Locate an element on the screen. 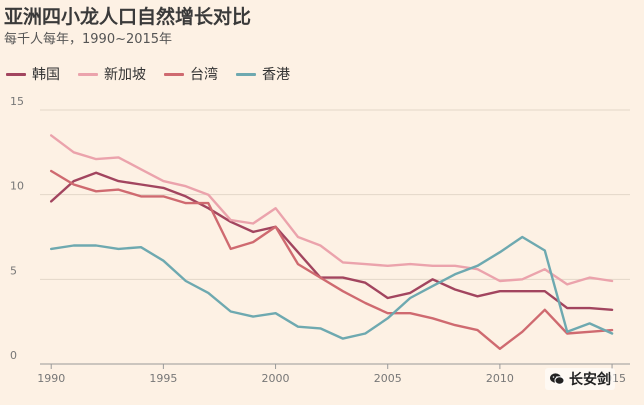 This screenshot has height=405, width=644. y-tick-label: 0 is located at coordinates (13, 355).